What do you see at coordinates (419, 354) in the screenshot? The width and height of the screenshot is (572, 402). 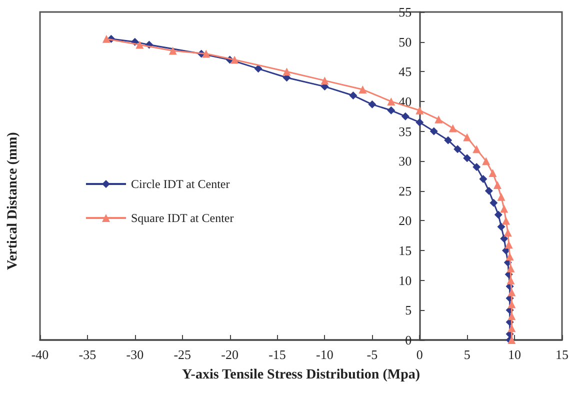 I see `x-tick-label: 0` at bounding box center [419, 354].